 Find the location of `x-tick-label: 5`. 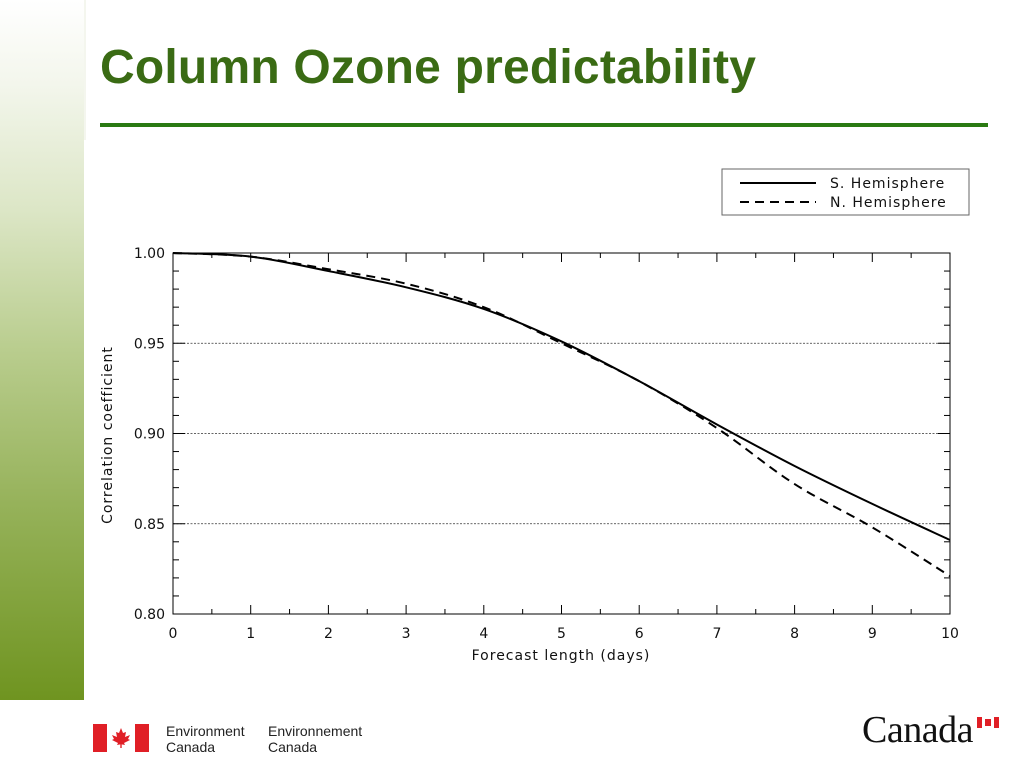

x-tick-label: 5 is located at coordinates (561, 634).